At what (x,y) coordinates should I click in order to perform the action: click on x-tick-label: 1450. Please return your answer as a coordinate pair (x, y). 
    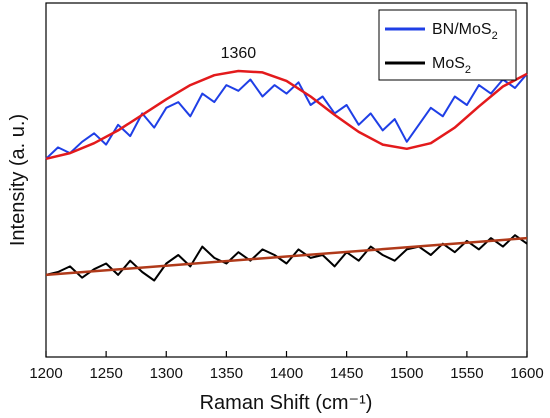
    Looking at the image, I should click on (346, 373).